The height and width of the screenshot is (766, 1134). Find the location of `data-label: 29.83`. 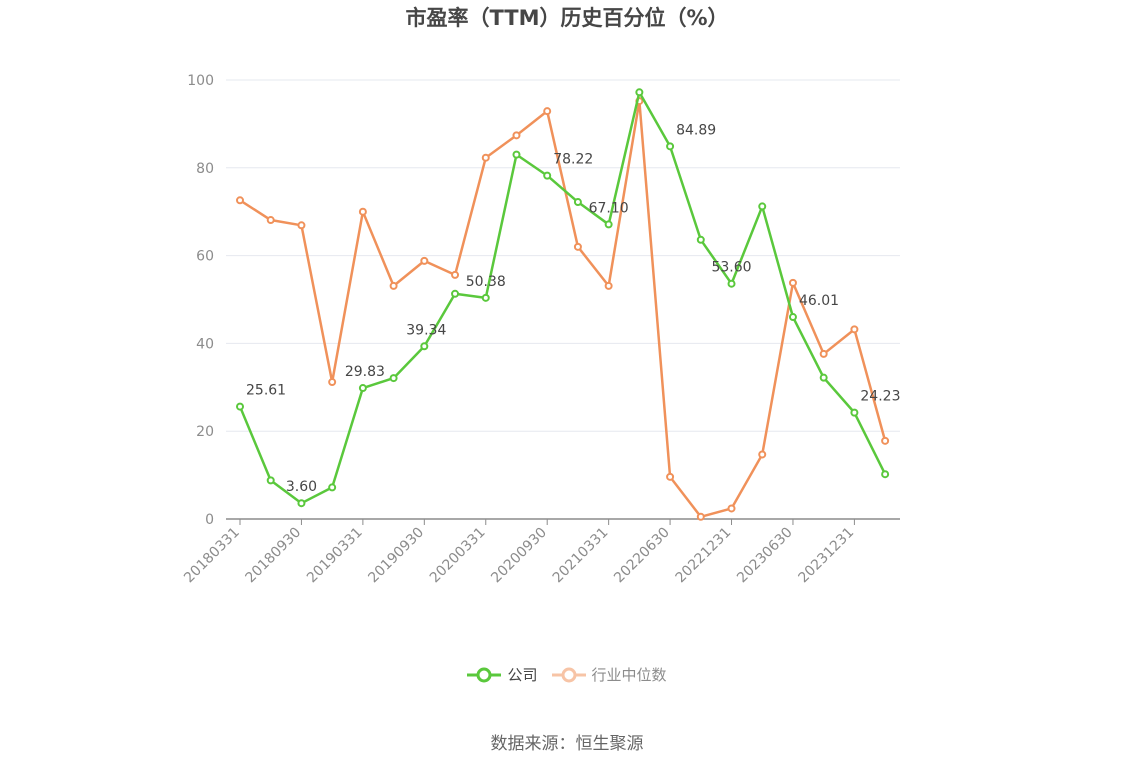

data-label: 29.83 is located at coordinates (365, 372).